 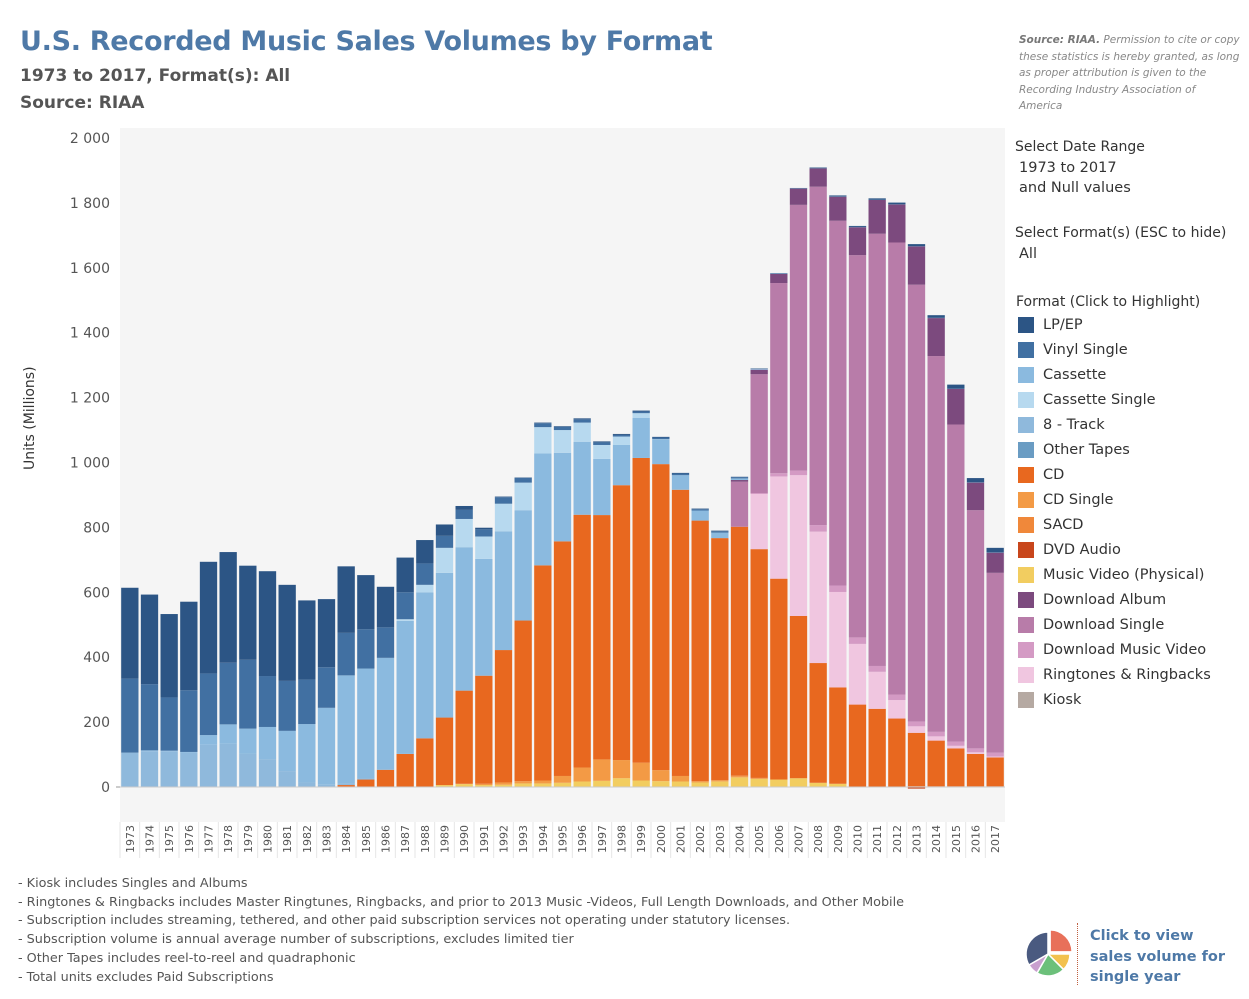 What do you see at coordinates (1114, 449) in the screenshot?
I see `legend-item: Other Tapes` at bounding box center [1114, 449].